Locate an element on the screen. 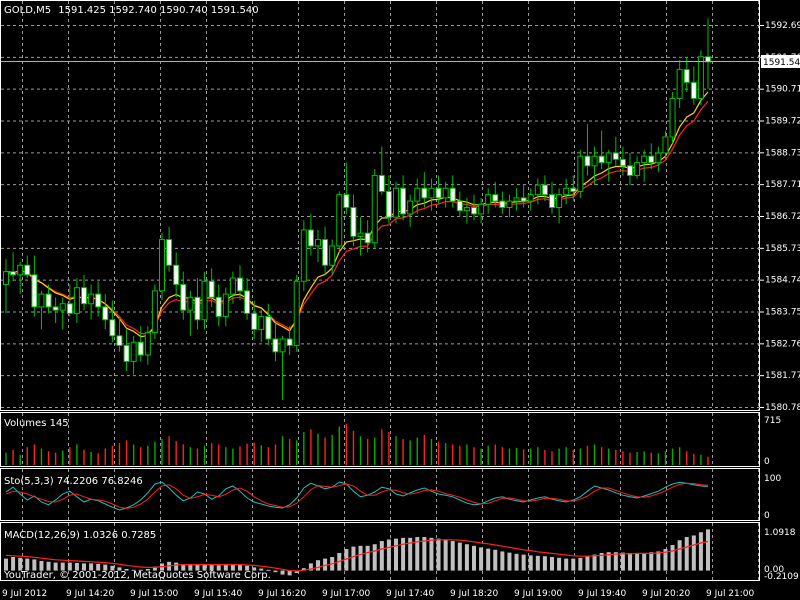  price-tick-label: 1585.730 is located at coordinates (782, 249).